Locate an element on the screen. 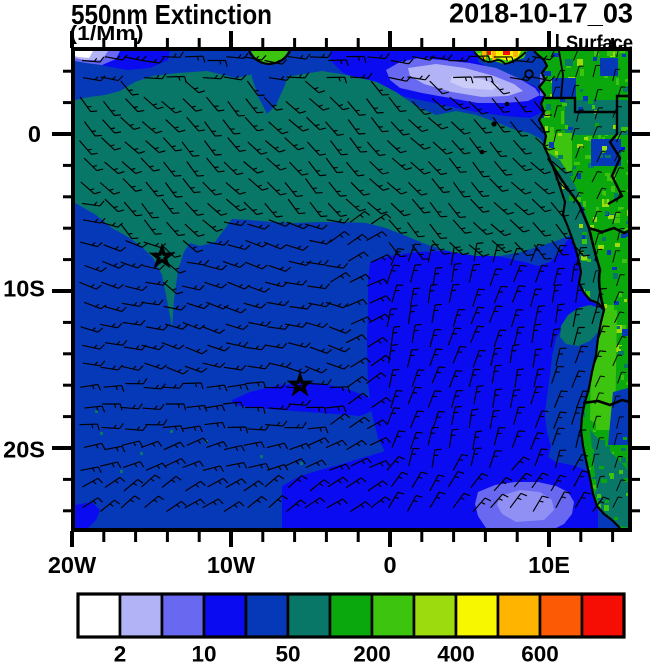 The height and width of the screenshot is (667, 650). svg-text: (1/Mm) is located at coordinates (107, 34).